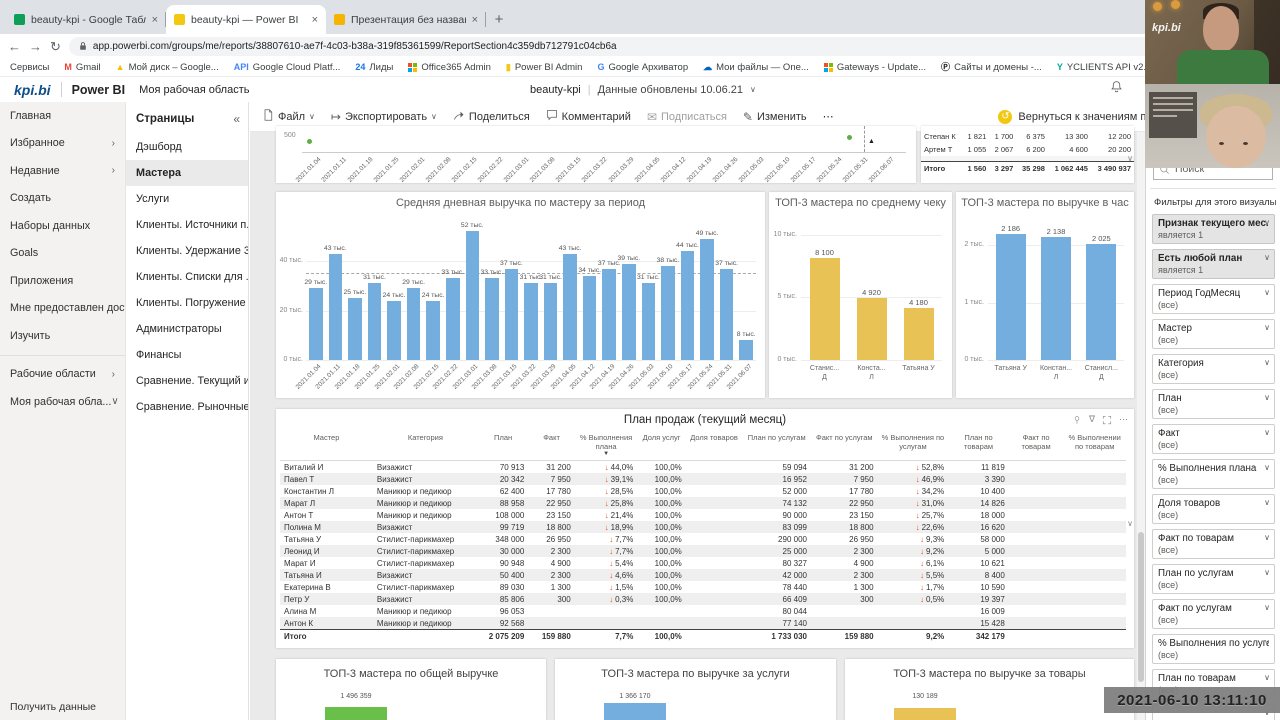 The height and width of the screenshot is (720, 1280). What do you see at coordinates (62, 375) in the screenshot?
I see `sidebar-workspace-0: Рабочие области ›` at bounding box center [62, 375].